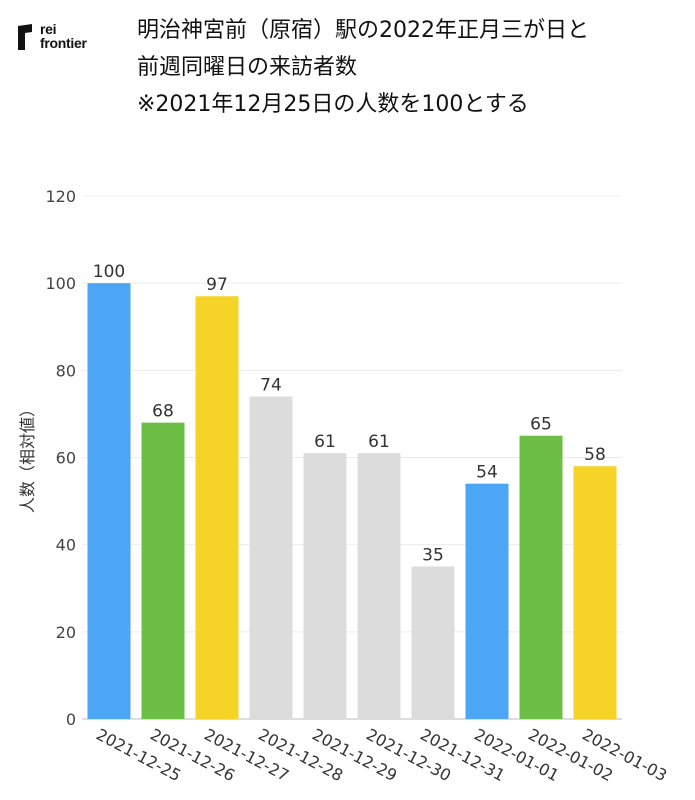 This screenshot has width=695, height=800. Describe the element at coordinates (60, 196) in the screenshot. I see `y-tick-label: 120` at that location.